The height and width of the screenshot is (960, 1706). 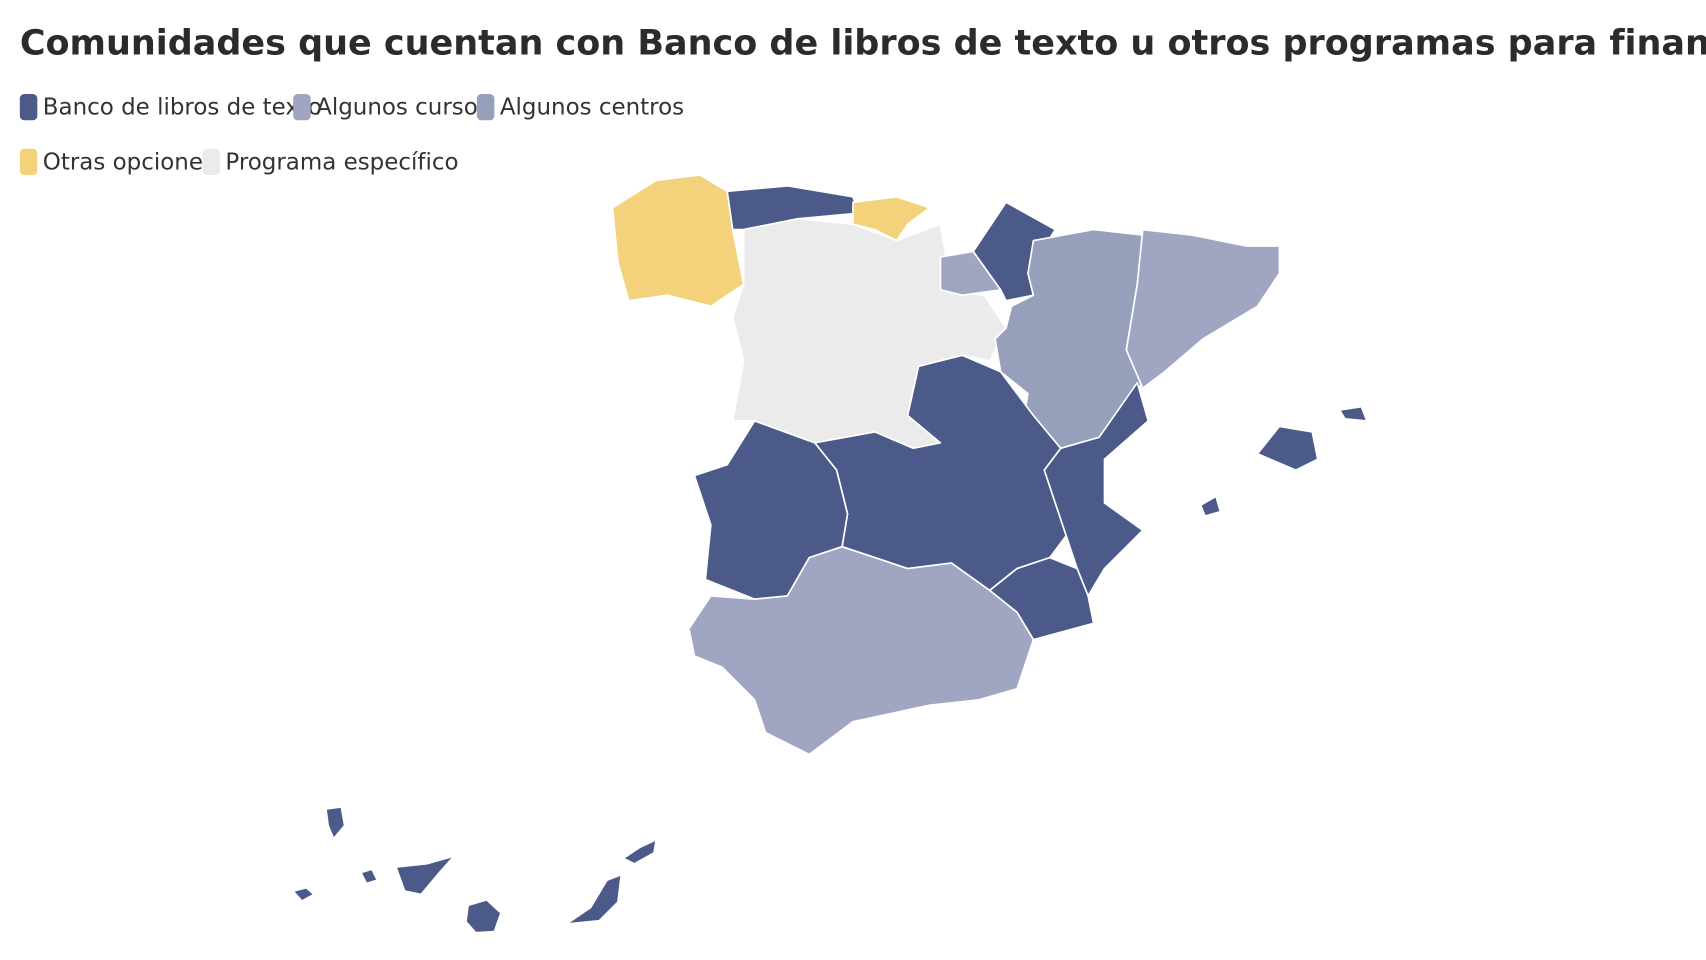 I want to click on legend-label: Algunos centros, so click(x=592, y=108).